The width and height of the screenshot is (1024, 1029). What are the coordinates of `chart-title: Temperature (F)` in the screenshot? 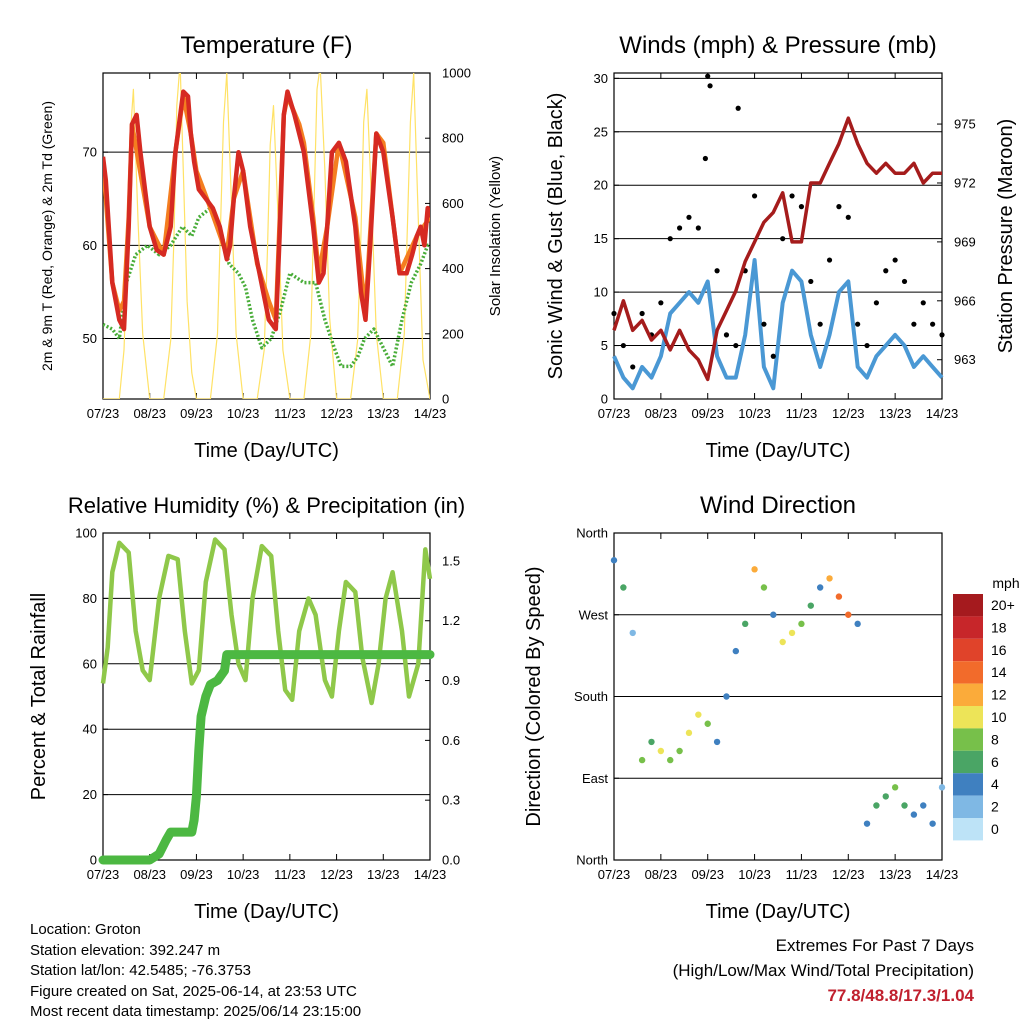 It's located at (266, 45).